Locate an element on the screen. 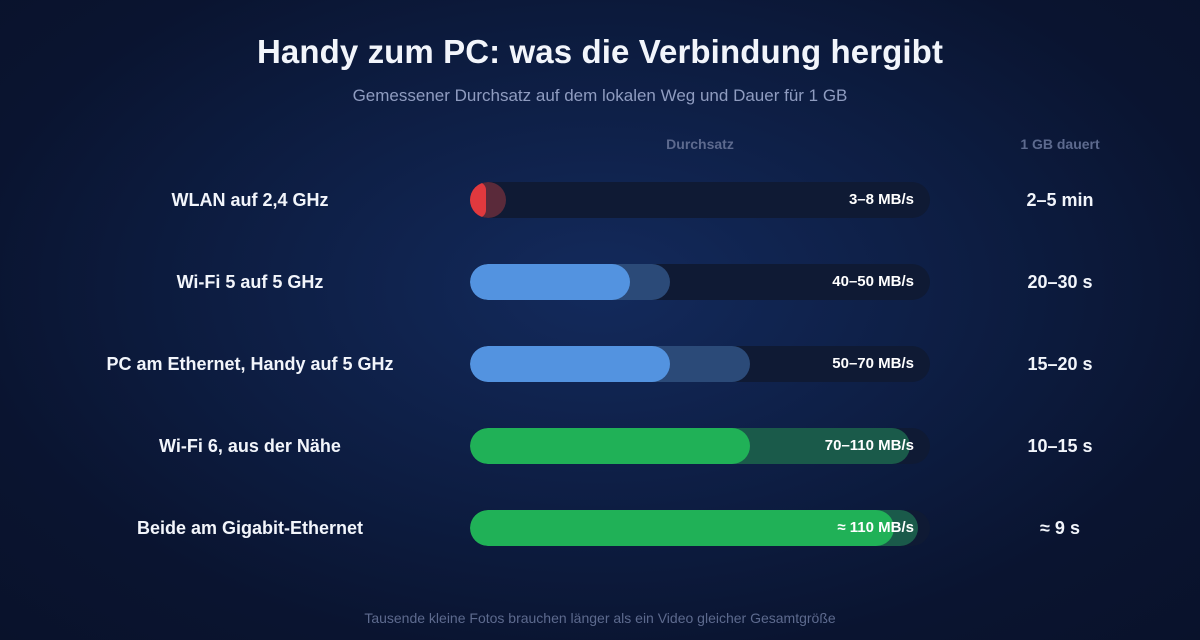 This screenshot has height=640, width=1200. chart-row: Wi-Fi 6, aus der Nähe 70–110 MB/s 10–15 s is located at coordinates (600, 446).